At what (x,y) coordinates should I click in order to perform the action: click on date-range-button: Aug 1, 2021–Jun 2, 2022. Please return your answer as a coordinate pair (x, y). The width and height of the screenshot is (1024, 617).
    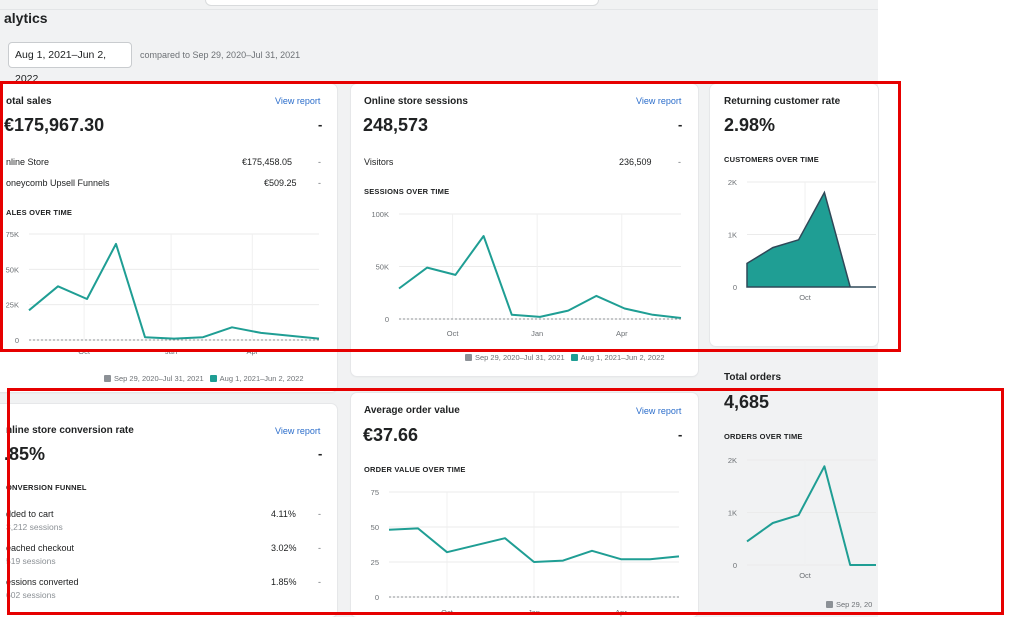
    Looking at the image, I should click on (70, 63).